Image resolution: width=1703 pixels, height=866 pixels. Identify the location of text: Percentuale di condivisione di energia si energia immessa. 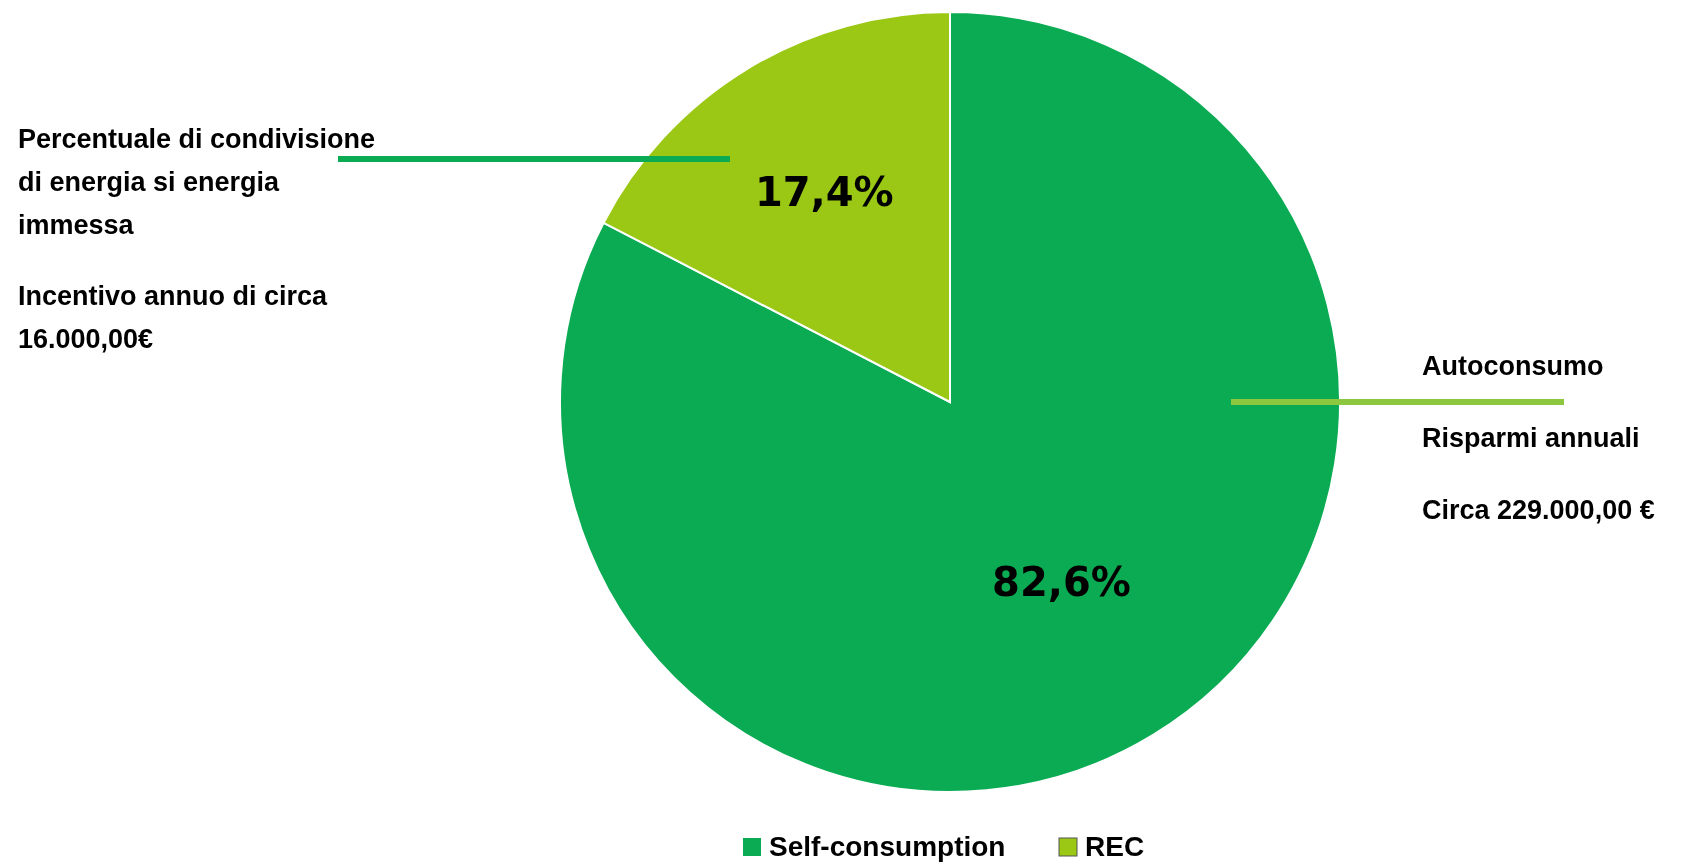
(197, 182).